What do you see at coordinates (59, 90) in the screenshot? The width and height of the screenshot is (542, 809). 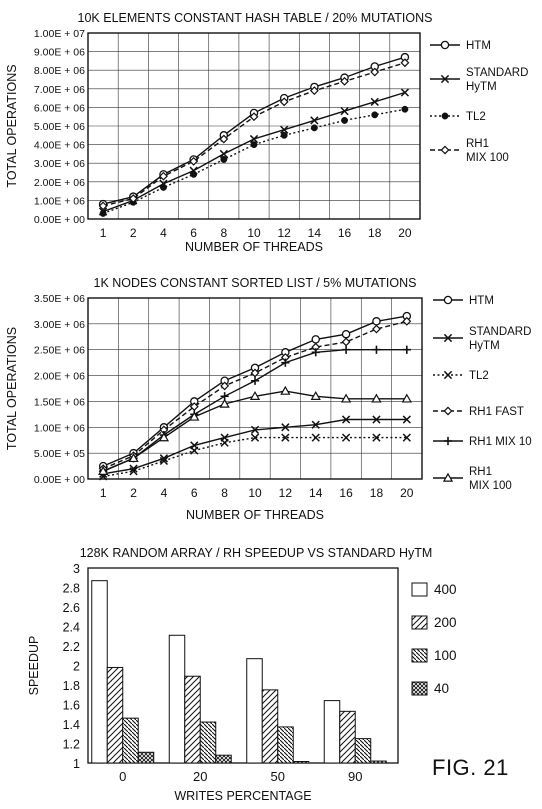 I see `y-tick-label: 7.00E + 06` at bounding box center [59, 90].